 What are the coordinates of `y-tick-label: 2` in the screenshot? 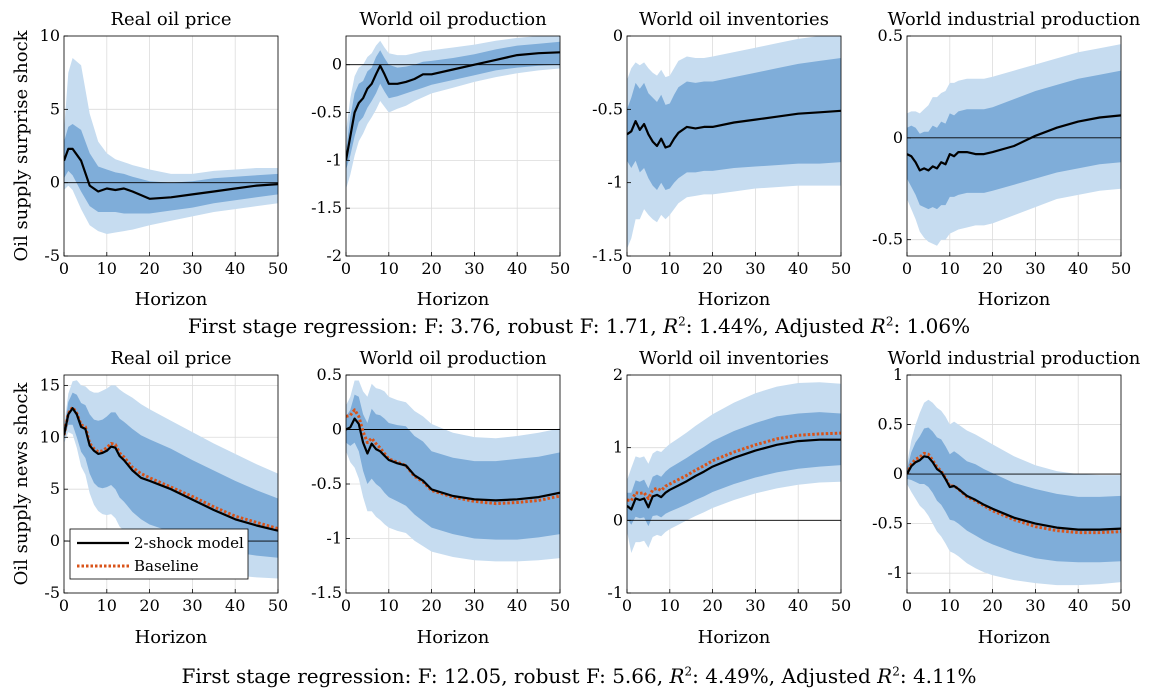 It's located at (618, 374).